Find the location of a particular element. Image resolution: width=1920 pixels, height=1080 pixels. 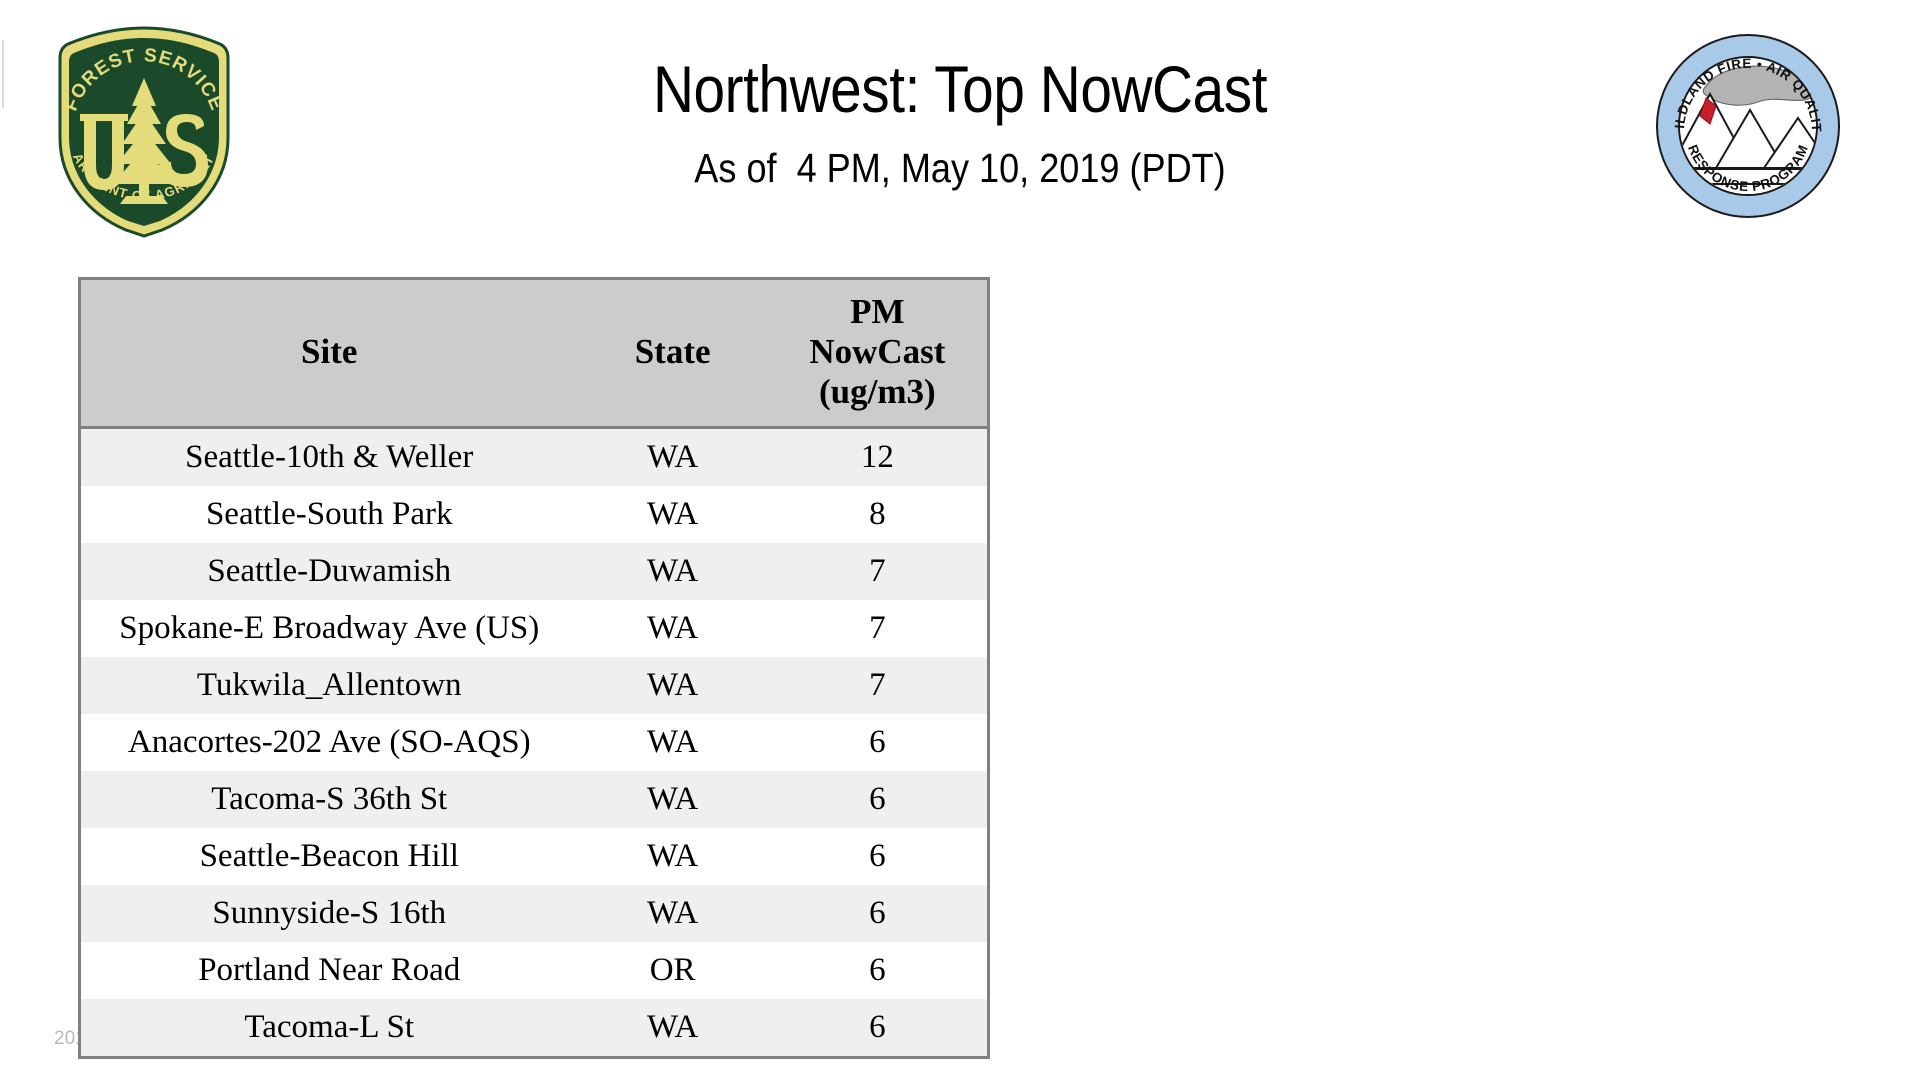

table-row: Seattle-10th & Weller WA 12 is located at coordinates (534, 456).